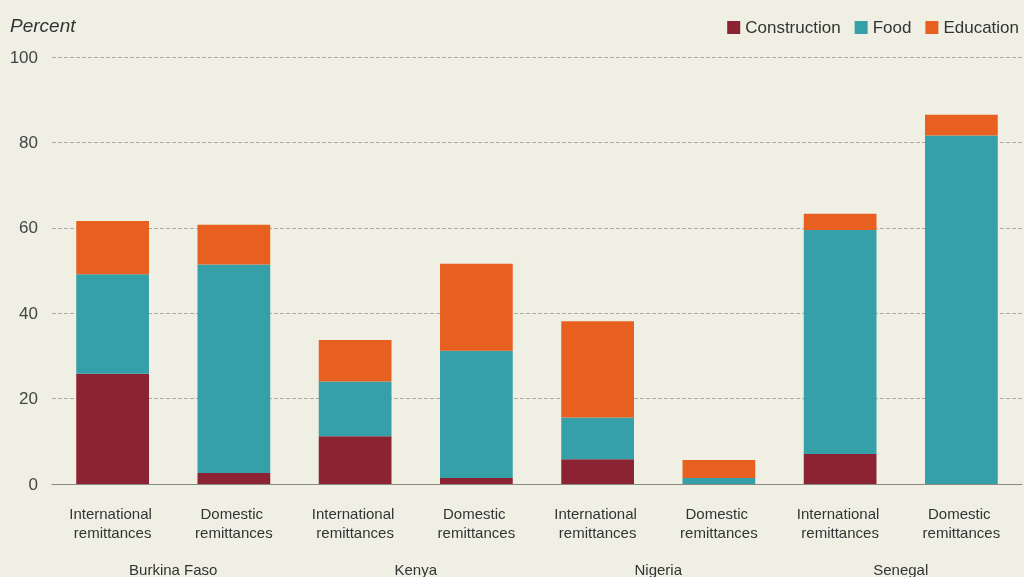 The height and width of the screenshot is (577, 1024). What do you see at coordinates (28, 313) in the screenshot?
I see `y-tick-label: 40` at bounding box center [28, 313].